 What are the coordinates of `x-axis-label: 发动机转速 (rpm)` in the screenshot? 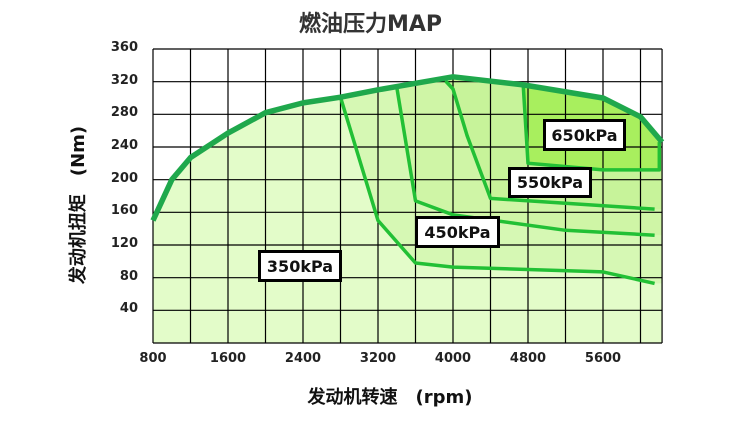 It's located at (390, 397).